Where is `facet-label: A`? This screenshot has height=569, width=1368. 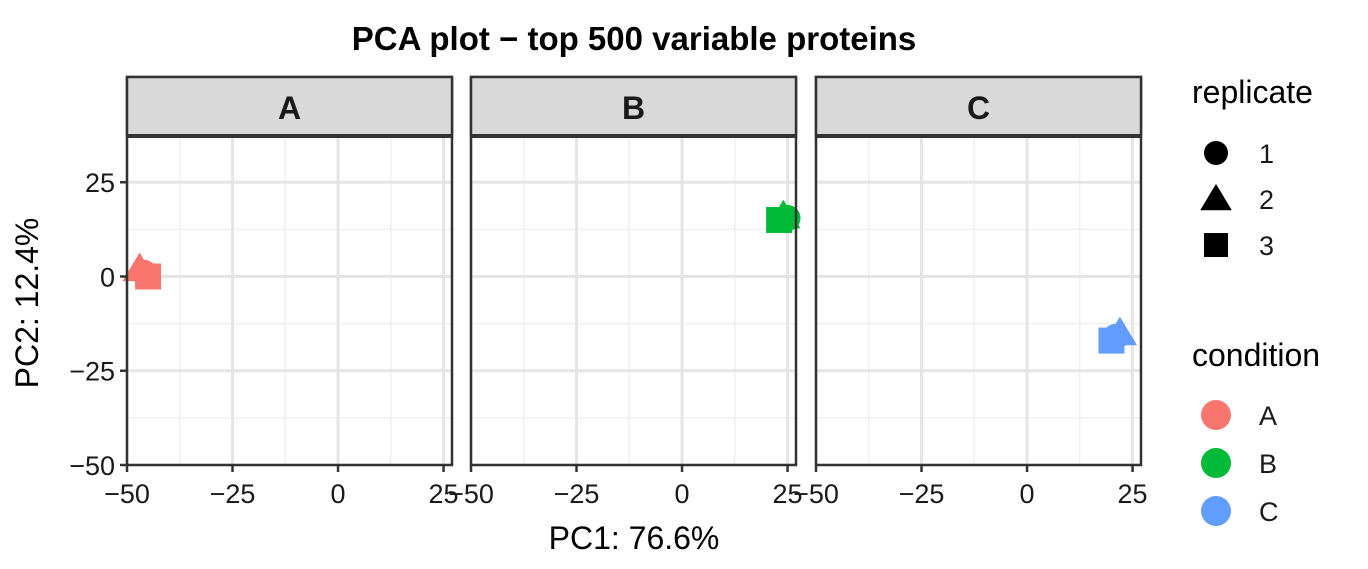 facet-label: A is located at coordinates (289, 108).